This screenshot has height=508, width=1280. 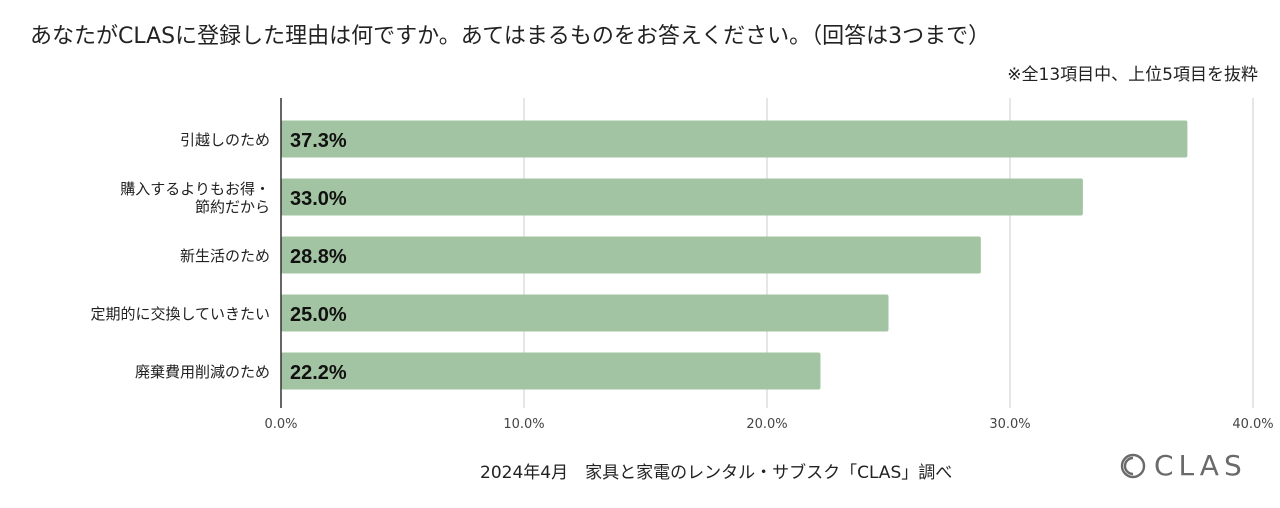 I want to click on clas-logo: CLAS, so click(x=1183, y=465).